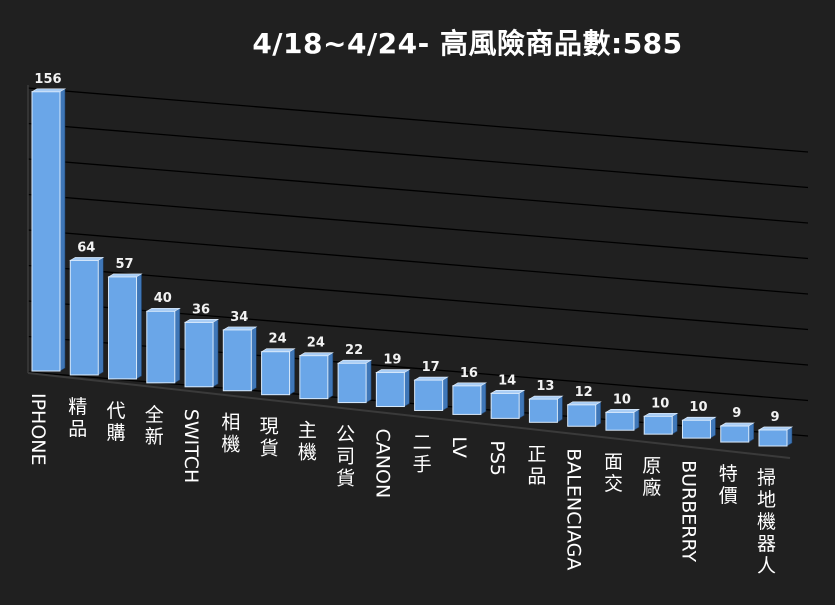 This screenshot has height=605, width=835. I want to click on category-label: 代購, so click(116, 422).